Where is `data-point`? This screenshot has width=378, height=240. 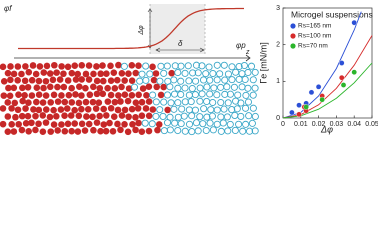
data-point is located at coordinates (341, 63).